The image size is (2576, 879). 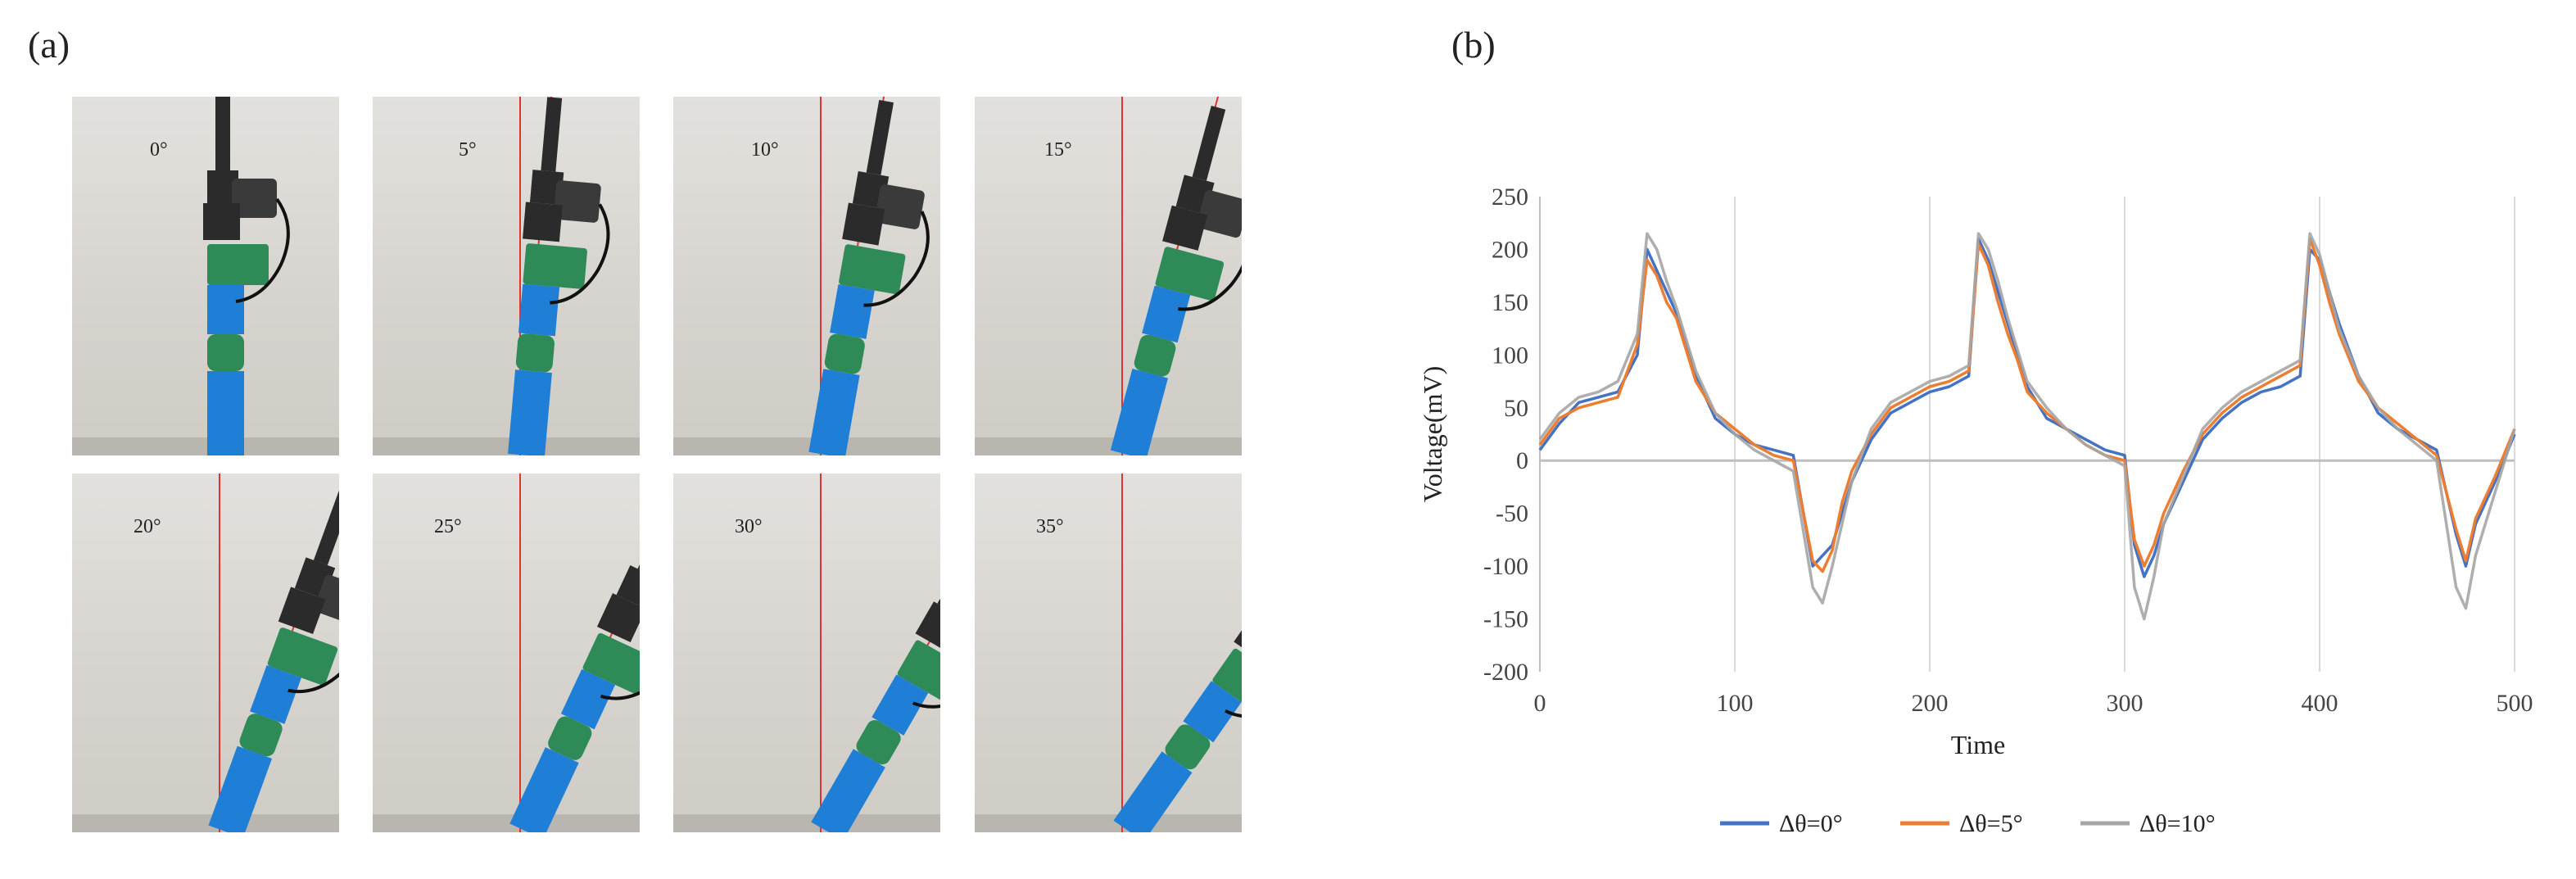 I want to click on legend-label: Δθ=10°, so click(x=2177, y=824).